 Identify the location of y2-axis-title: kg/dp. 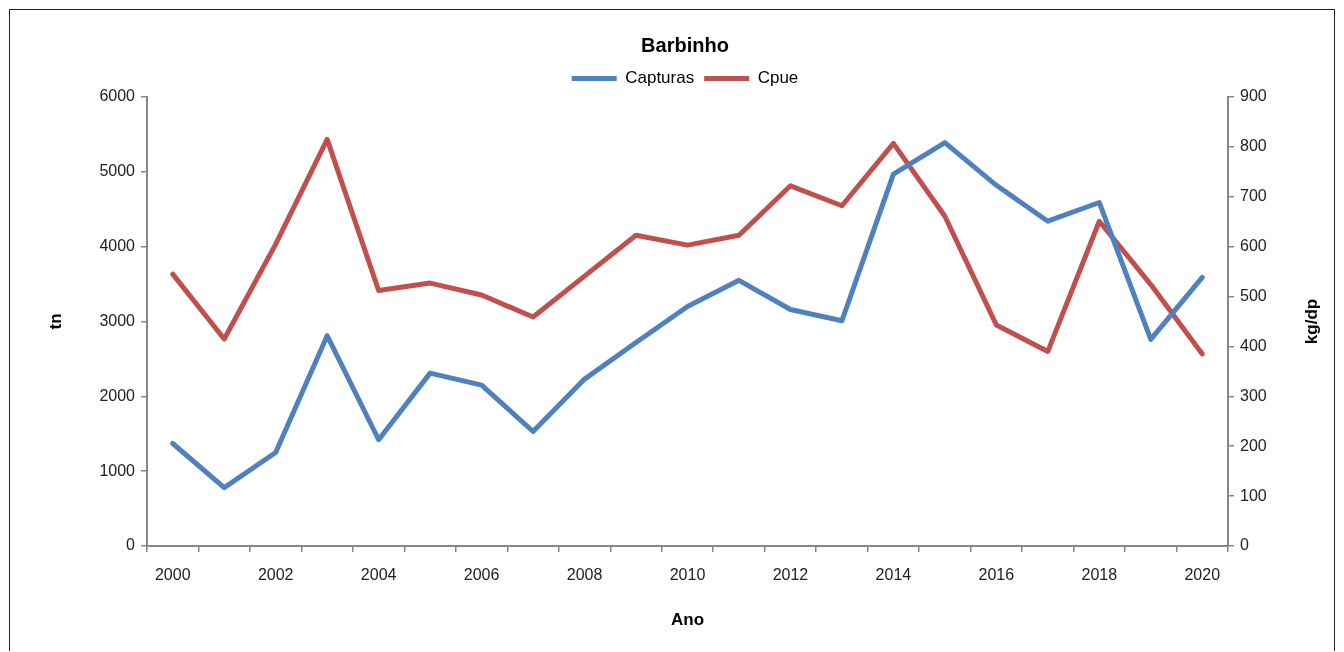
(1311, 321).